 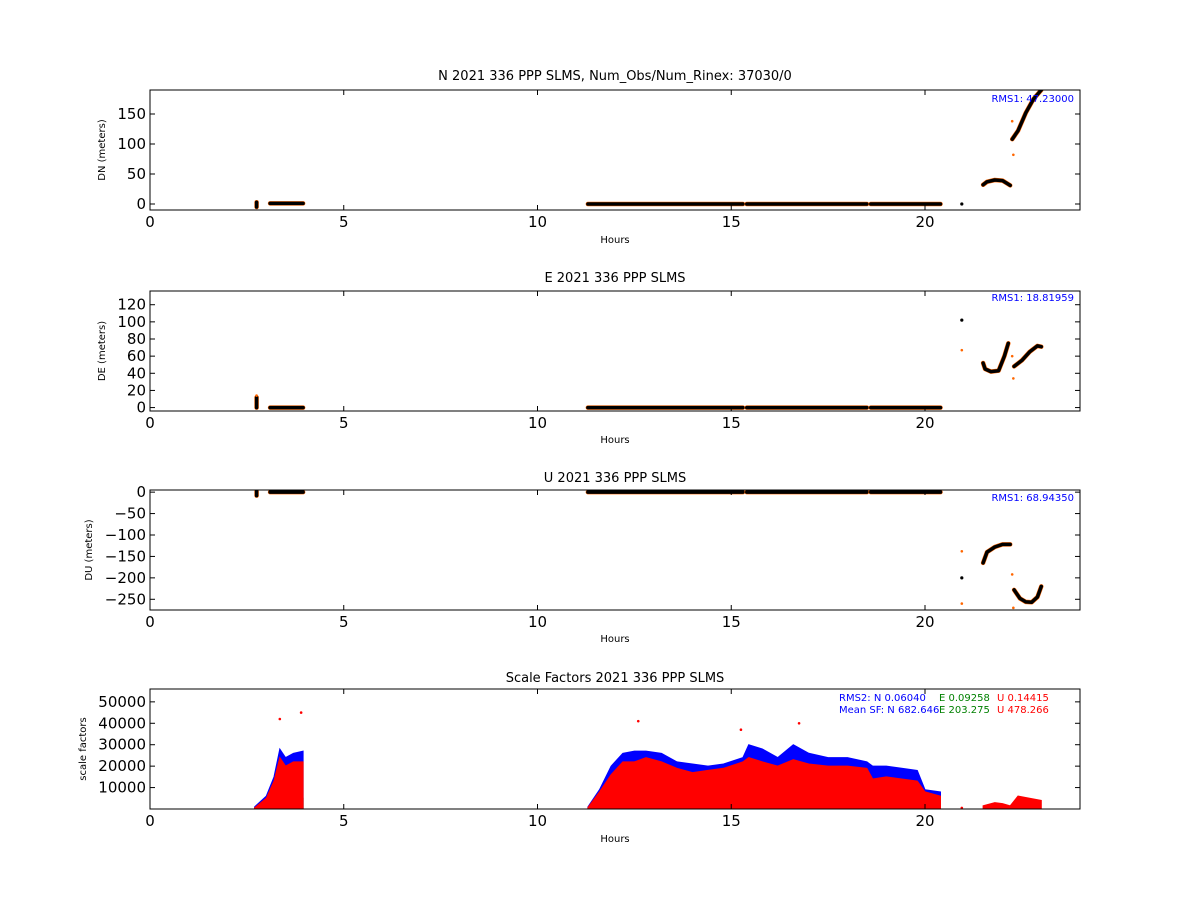 What do you see at coordinates (649, 364) in the screenshot?
I see `panel-e-data` at bounding box center [649, 364].